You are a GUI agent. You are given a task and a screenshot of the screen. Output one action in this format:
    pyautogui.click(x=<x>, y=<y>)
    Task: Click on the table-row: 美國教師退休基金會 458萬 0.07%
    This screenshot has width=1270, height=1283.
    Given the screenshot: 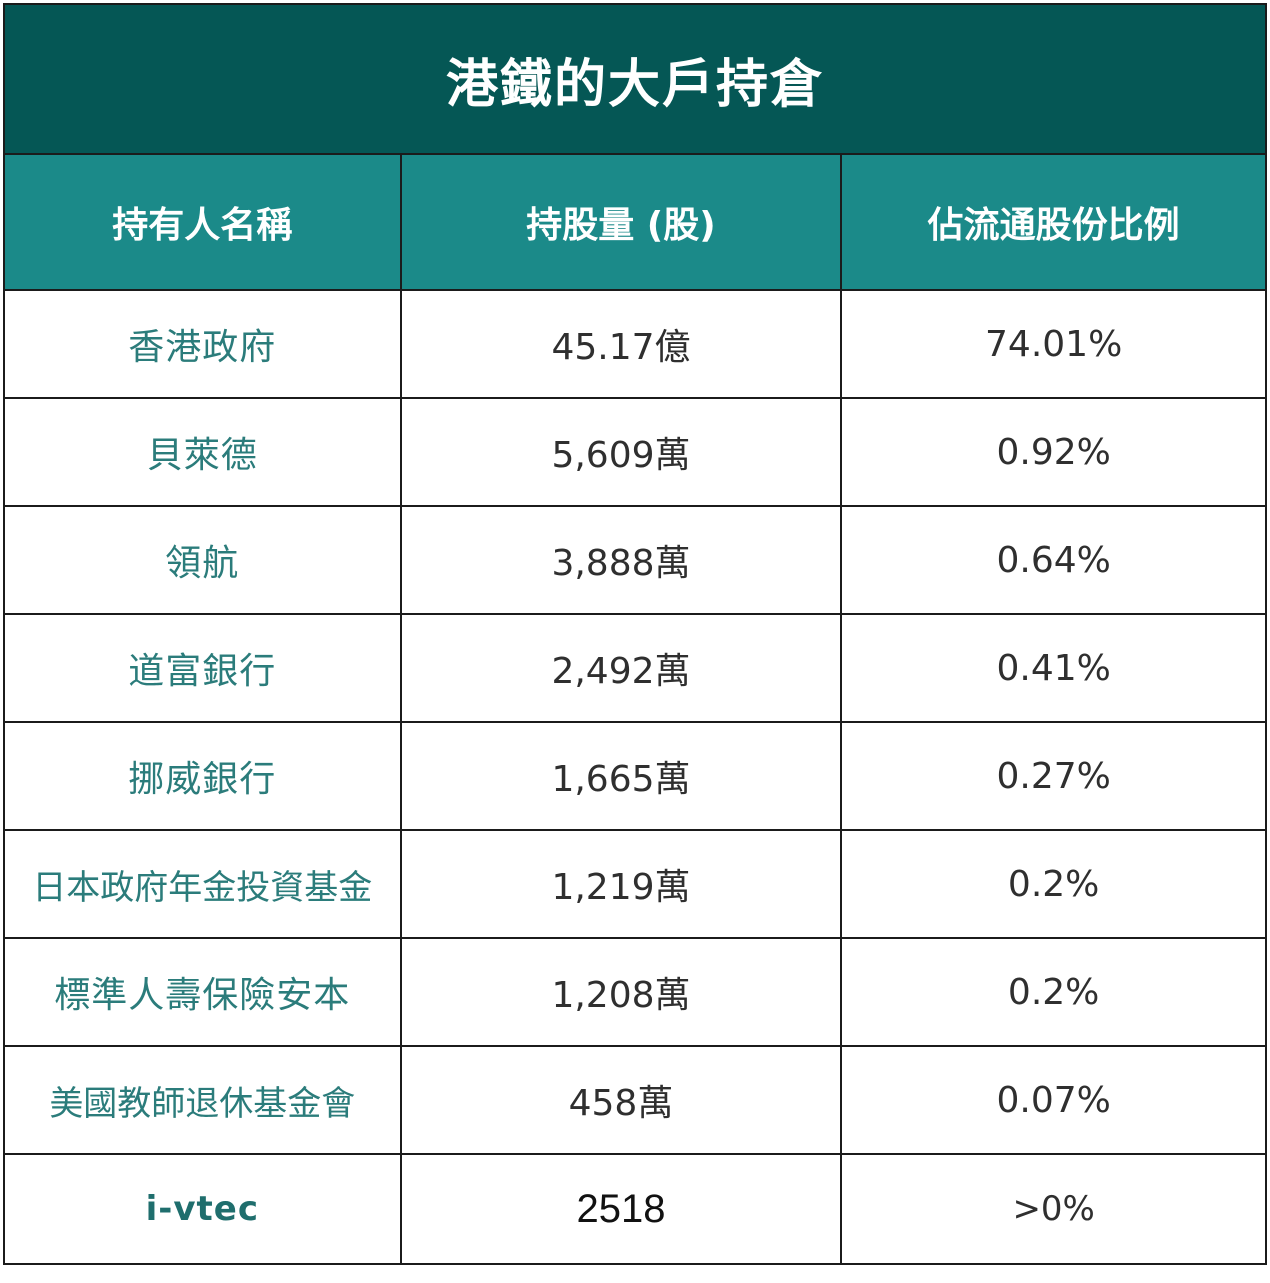 What is the action you would take?
    pyautogui.click(x=635, y=1100)
    